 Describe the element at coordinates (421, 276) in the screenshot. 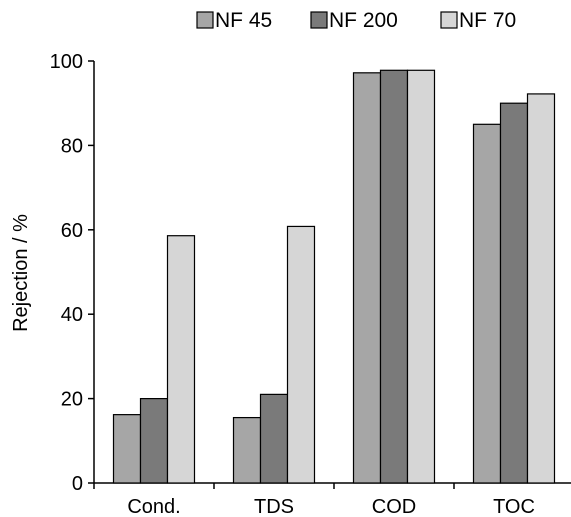

I see `bar-nf-70-cod` at that location.